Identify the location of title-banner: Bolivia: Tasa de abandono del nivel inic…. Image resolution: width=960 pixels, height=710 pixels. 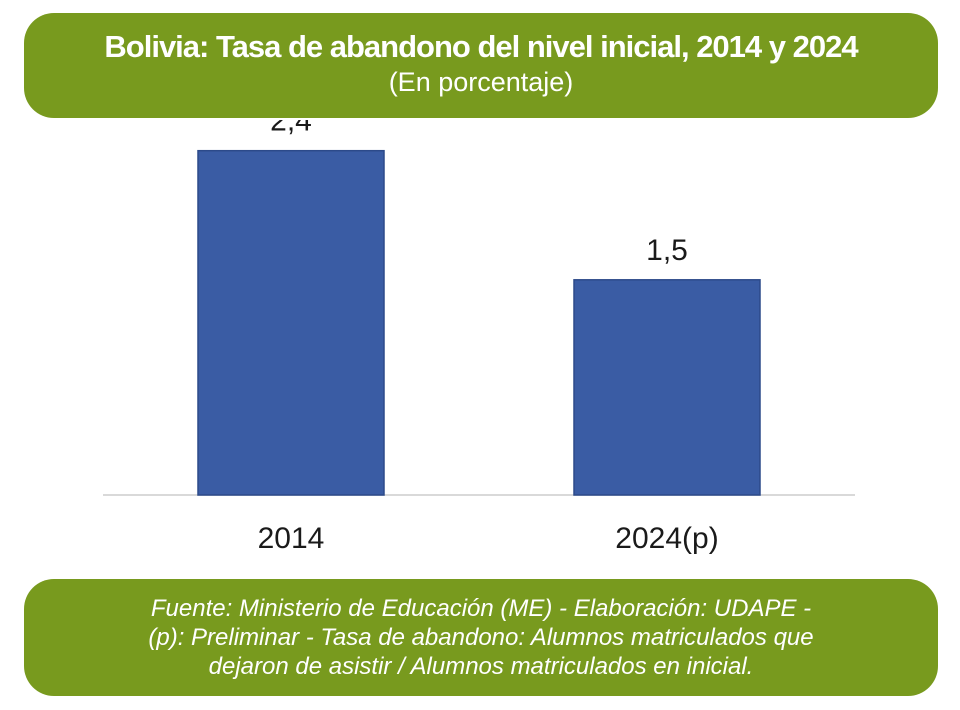
(481, 65).